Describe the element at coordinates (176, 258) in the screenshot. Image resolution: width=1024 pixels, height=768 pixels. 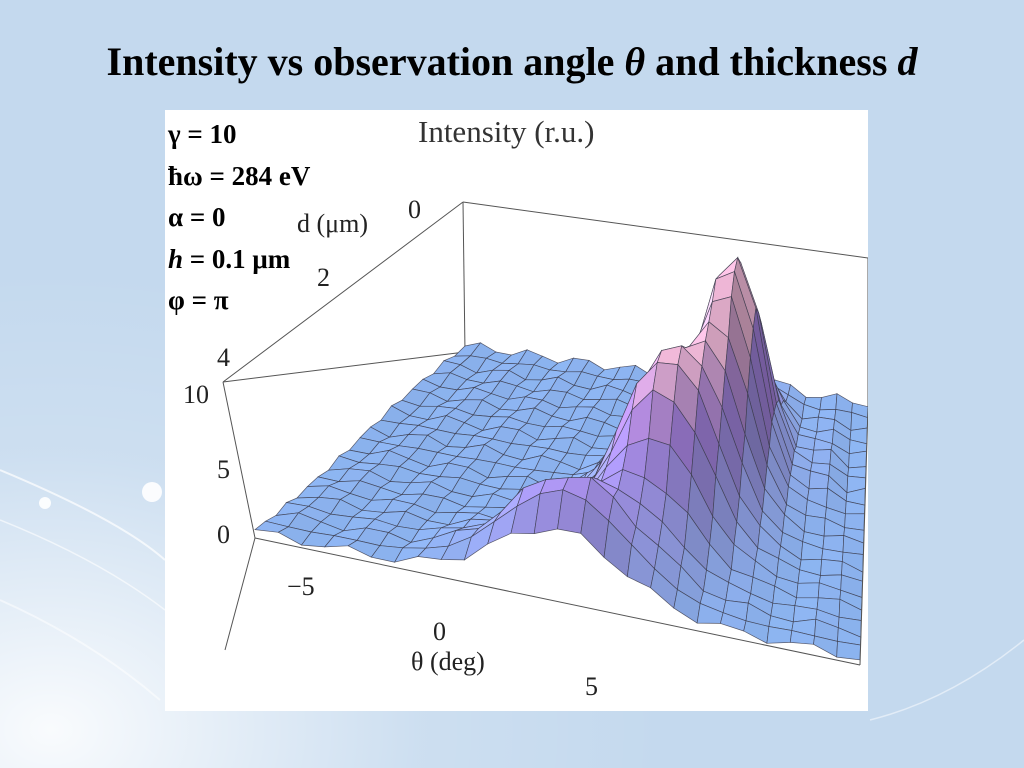
I see `param-h-symbol: h` at that location.